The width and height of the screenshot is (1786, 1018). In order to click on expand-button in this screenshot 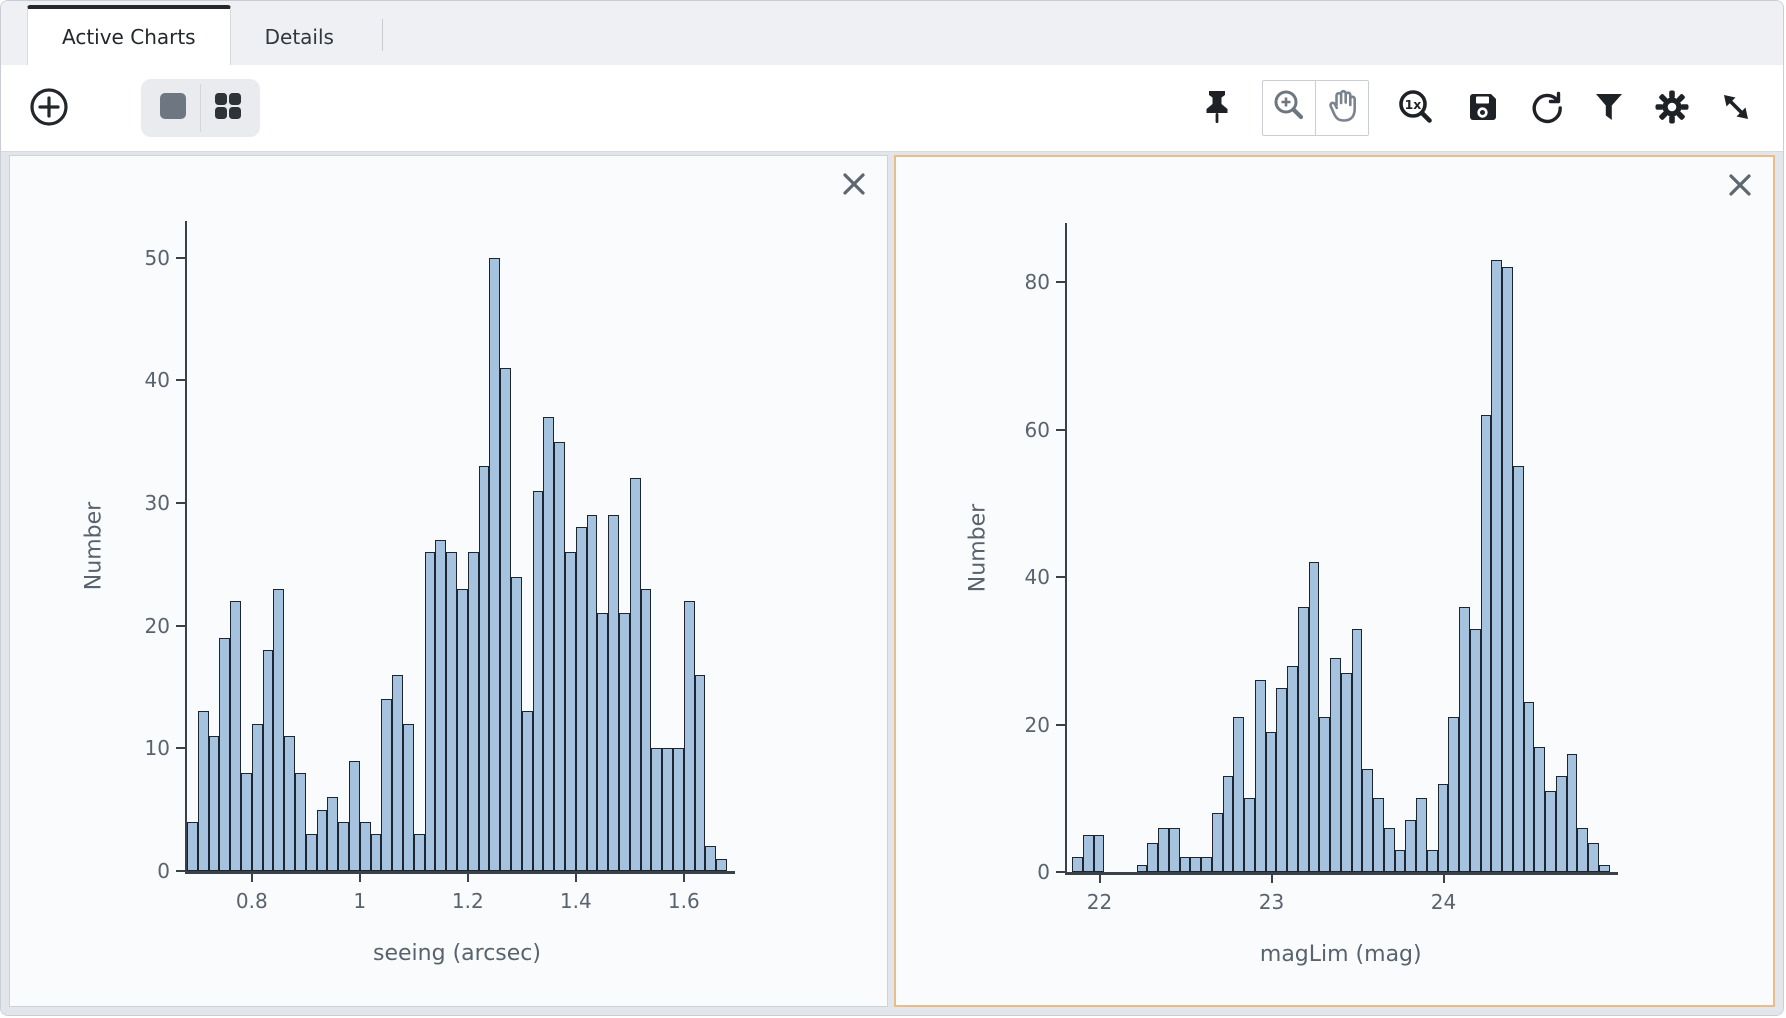, I will do `click(1736, 108)`.